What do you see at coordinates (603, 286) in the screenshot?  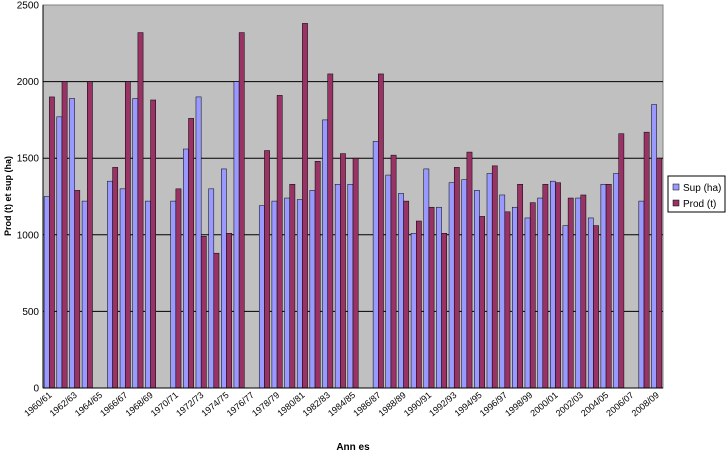 I see `bar-sup-2004/05` at bounding box center [603, 286].